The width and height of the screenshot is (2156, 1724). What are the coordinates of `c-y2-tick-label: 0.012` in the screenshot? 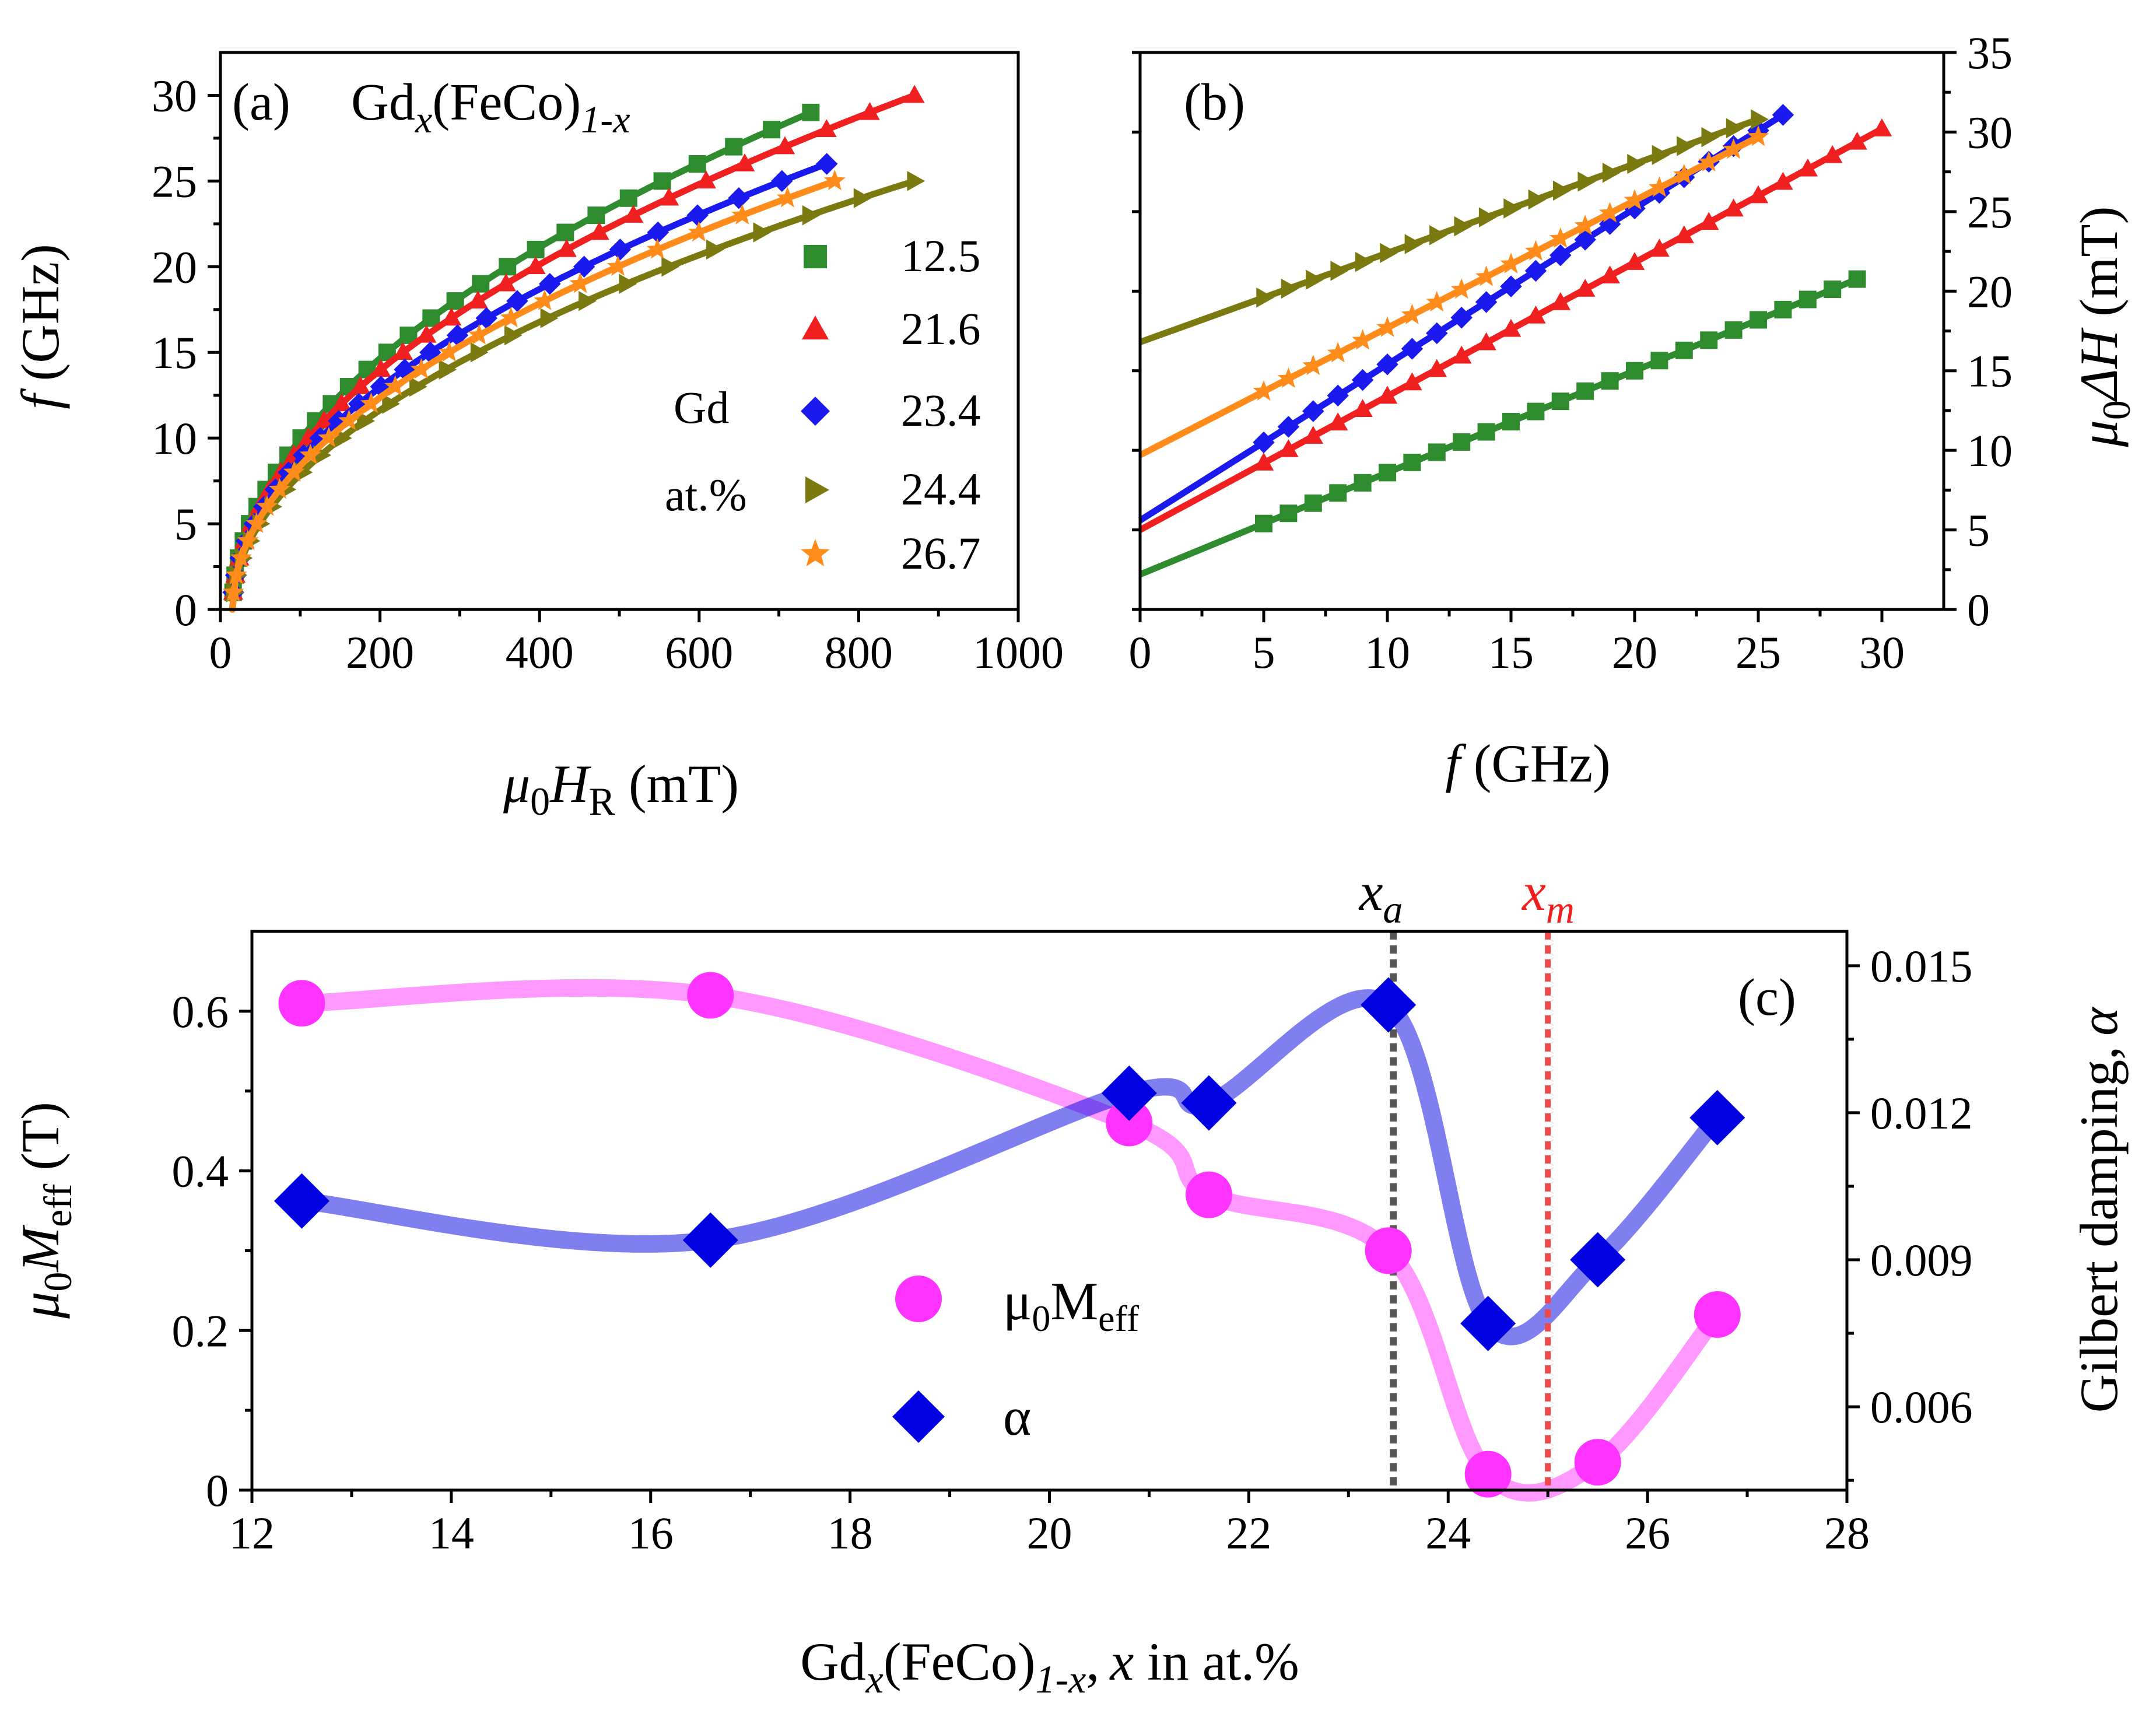 It's located at (1921, 1113).